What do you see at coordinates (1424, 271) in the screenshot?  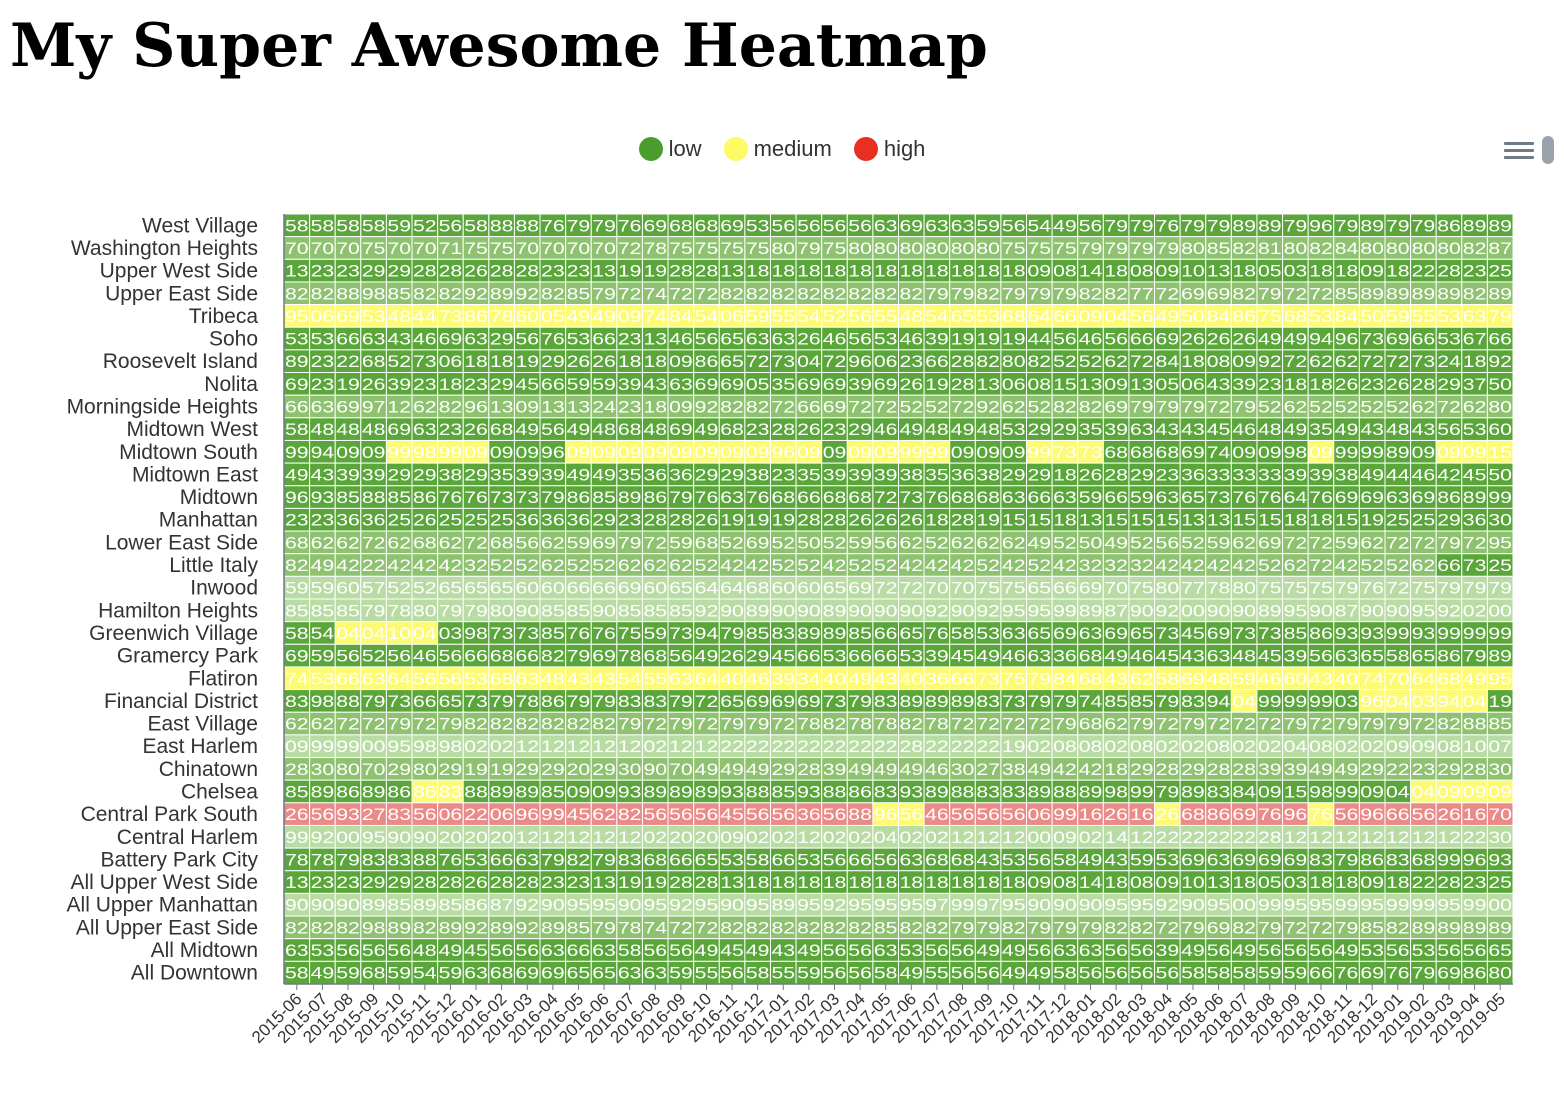 I see `cell-label: 22` at bounding box center [1424, 271].